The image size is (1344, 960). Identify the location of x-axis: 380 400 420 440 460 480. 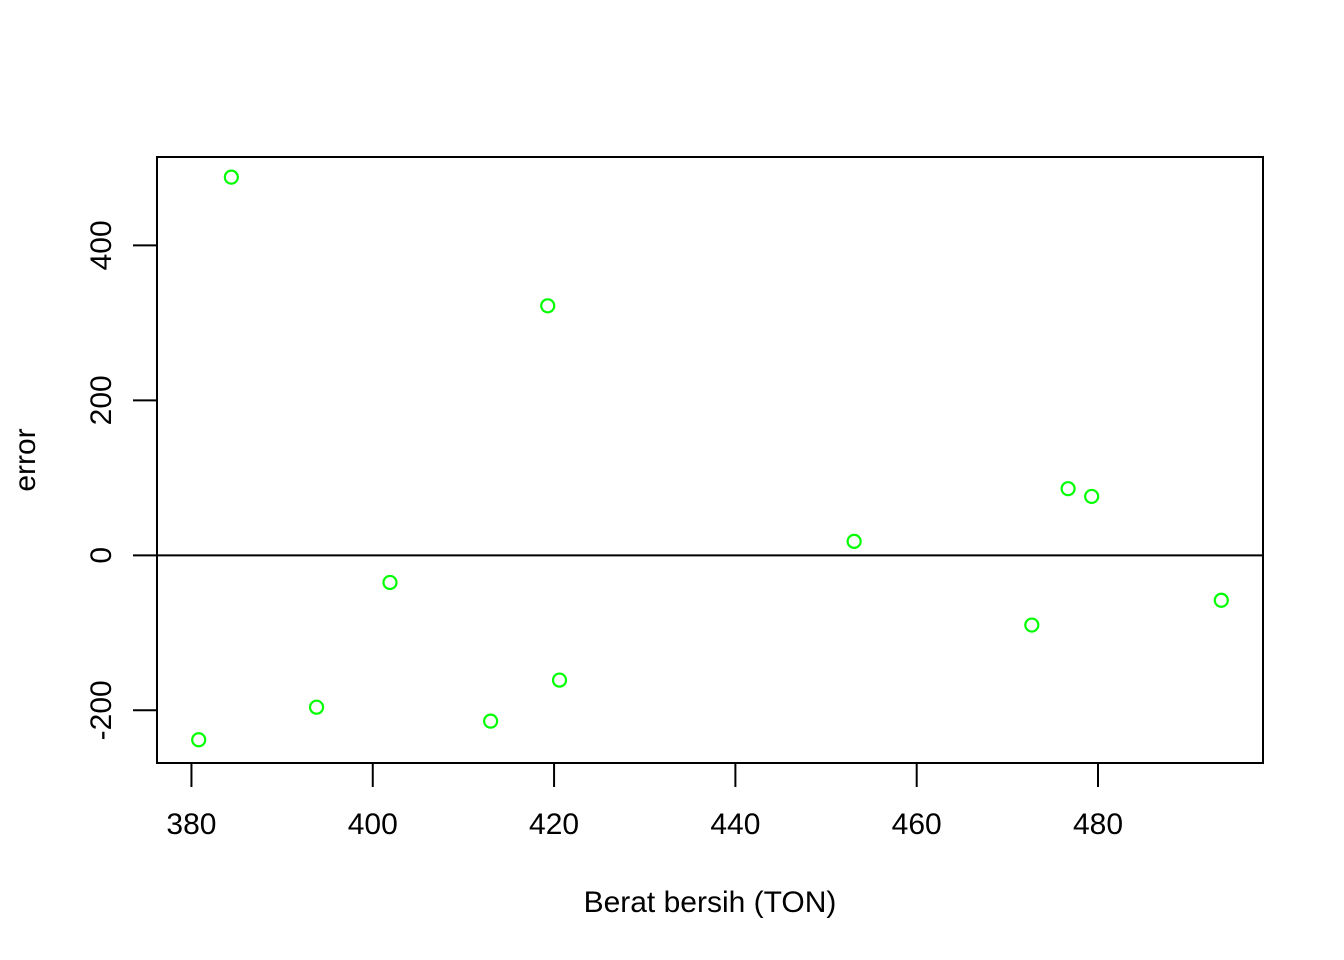
(644, 801).